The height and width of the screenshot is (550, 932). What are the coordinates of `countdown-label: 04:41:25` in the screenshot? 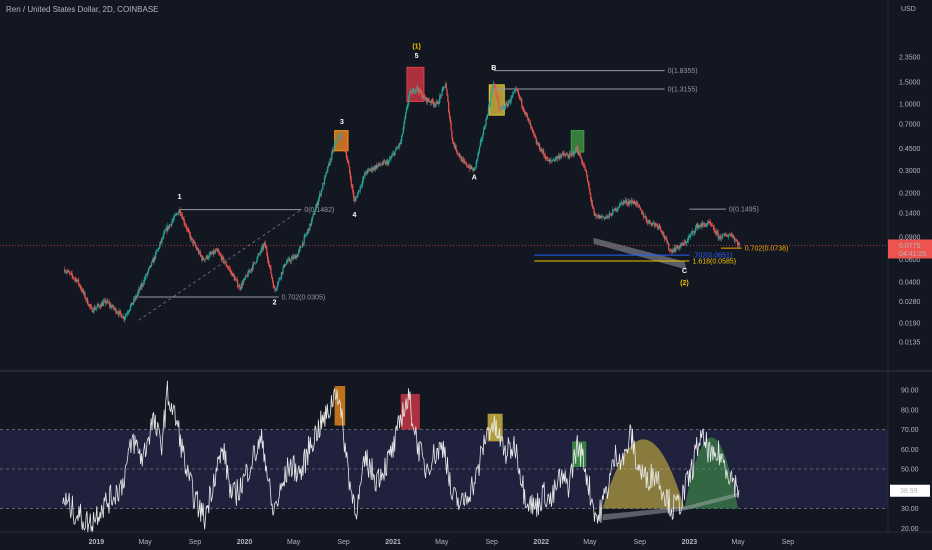 It's located at (912, 254).